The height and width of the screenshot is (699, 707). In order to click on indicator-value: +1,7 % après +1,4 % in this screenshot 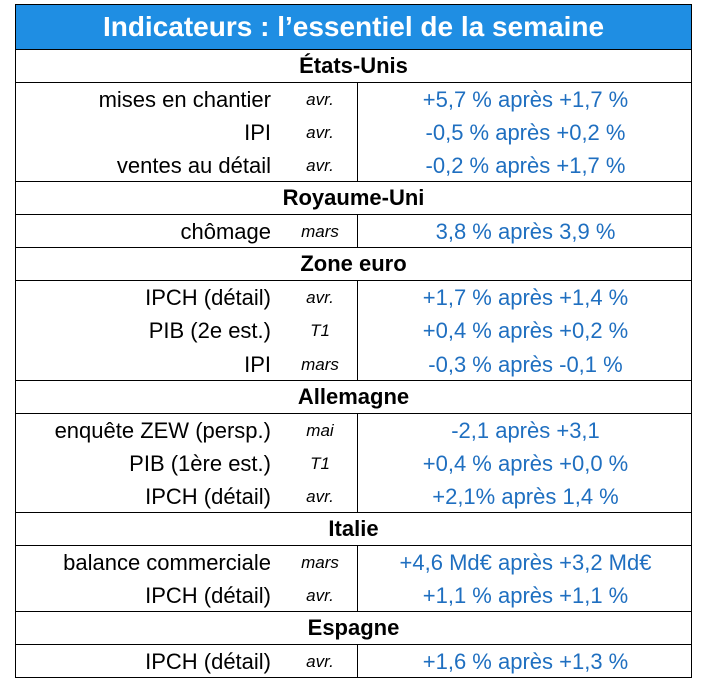, I will do `click(525, 298)`.